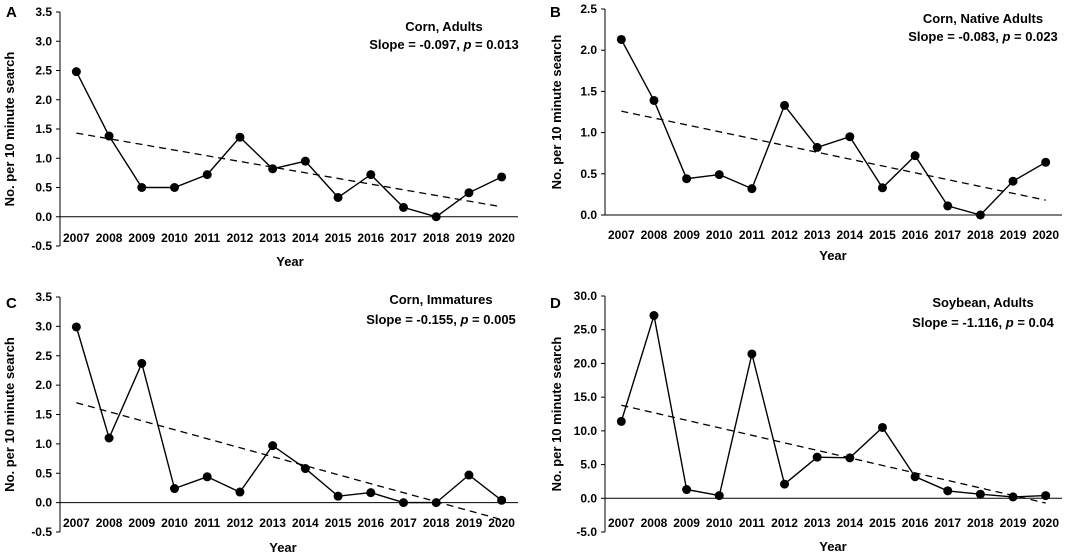 This screenshot has height=556, width=1084. Describe the element at coordinates (586, 431) in the screenshot. I see `y-tick-label: 10.0` at that location.